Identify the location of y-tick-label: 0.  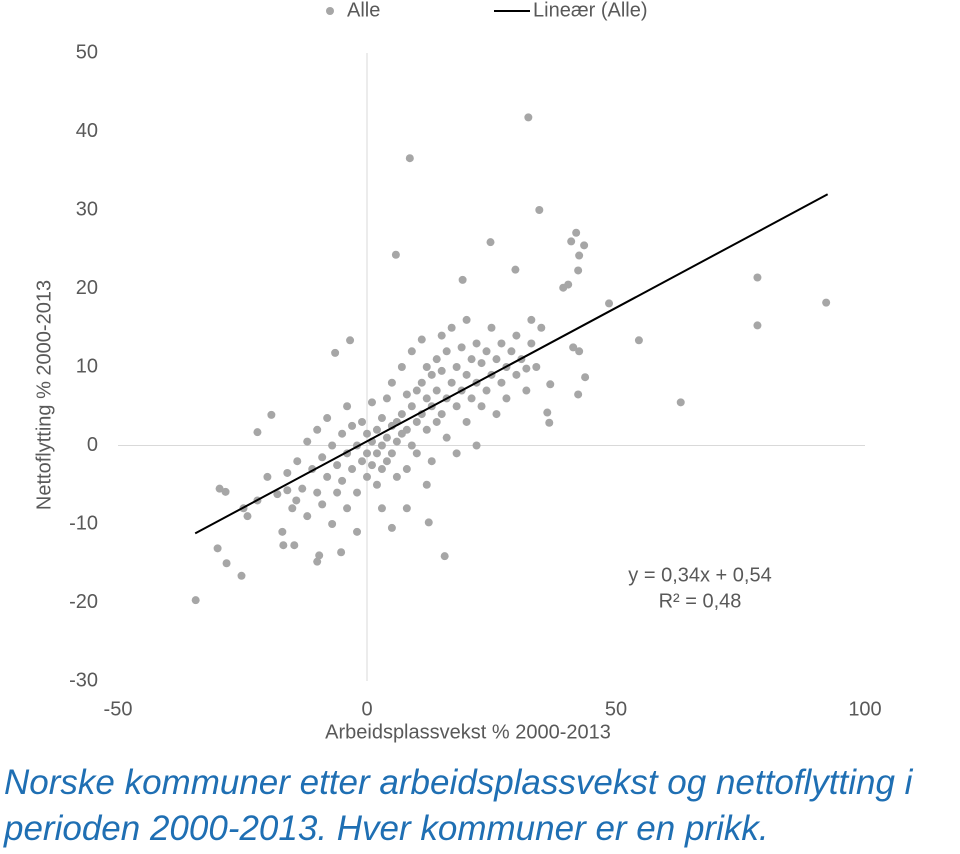
(92, 445).